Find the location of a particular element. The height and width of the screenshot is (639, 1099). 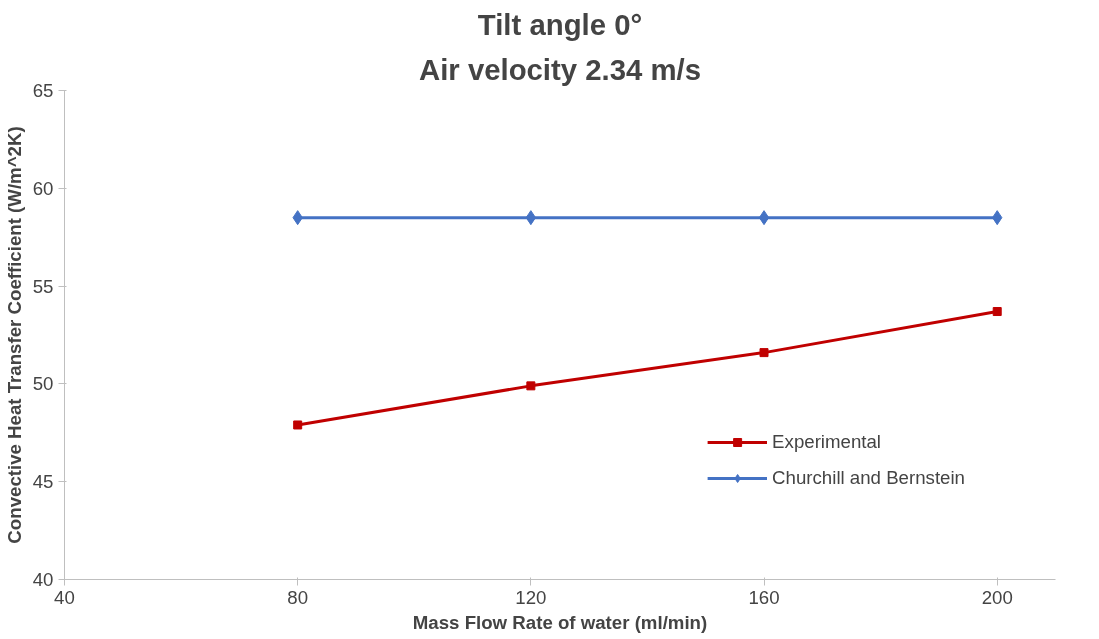

legend-label: Experimental is located at coordinates (826, 442).